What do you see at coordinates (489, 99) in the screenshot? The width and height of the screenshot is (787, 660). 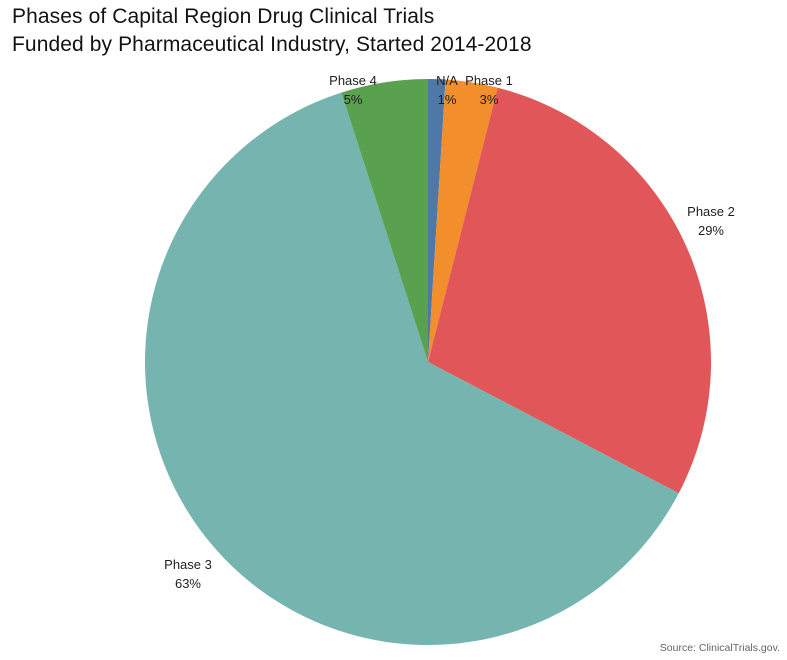 I see `slice-percent: 3%` at bounding box center [489, 99].